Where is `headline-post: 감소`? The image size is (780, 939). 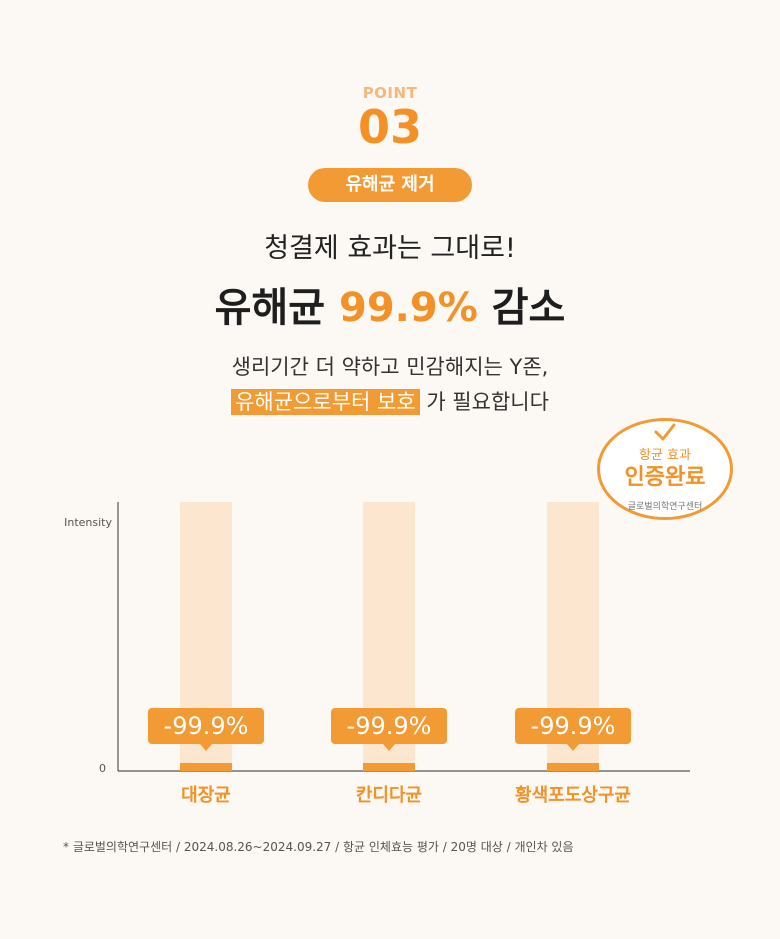 headline-post: 감소 is located at coordinates (521, 308).